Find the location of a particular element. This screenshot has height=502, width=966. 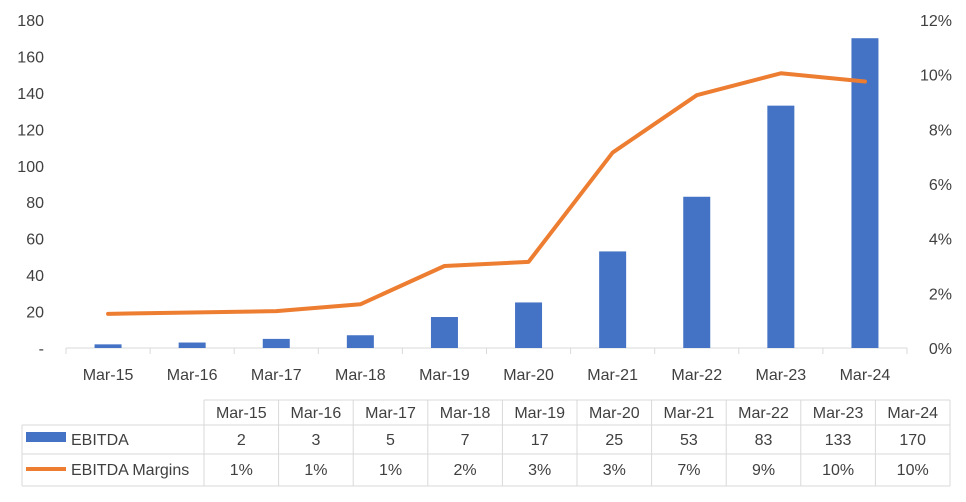

ebitda-legend-swatch is located at coordinates (46, 437).